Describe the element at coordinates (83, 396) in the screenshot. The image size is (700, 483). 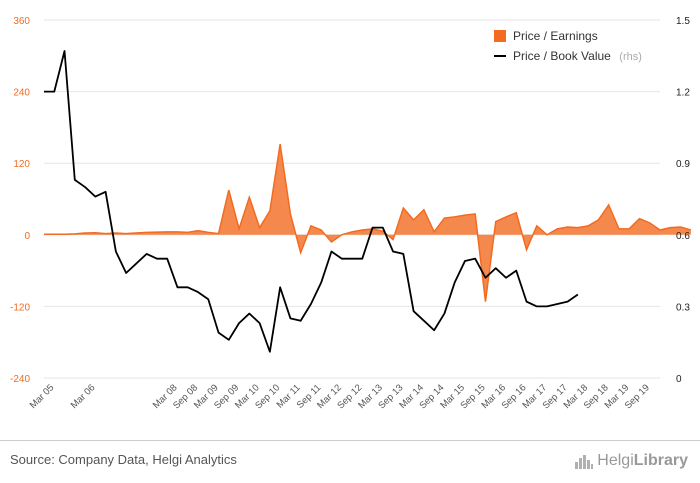
I see `x-tick-label: Mar 06` at that location.